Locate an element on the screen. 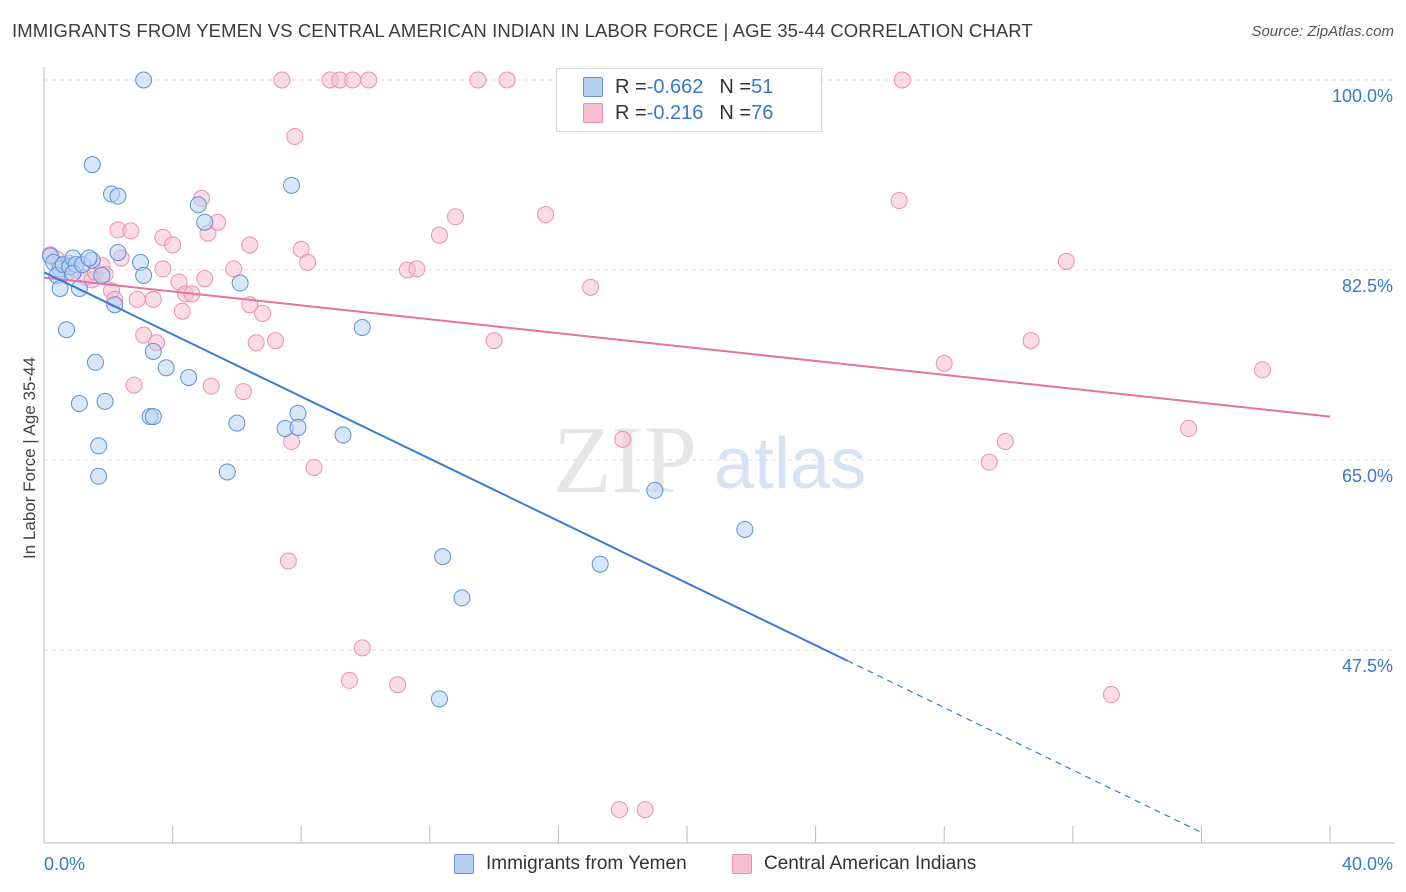 The image size is (1406, 892). legend-series-name: Central American Indians is located at coordinates (870, 863).